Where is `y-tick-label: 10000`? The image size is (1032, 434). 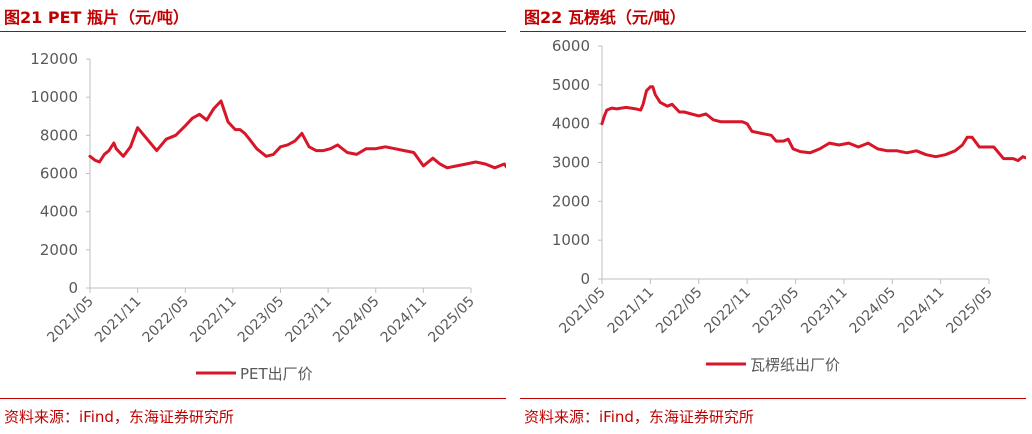 y-tick-label: 10000 is located at coordinates (54, 97).